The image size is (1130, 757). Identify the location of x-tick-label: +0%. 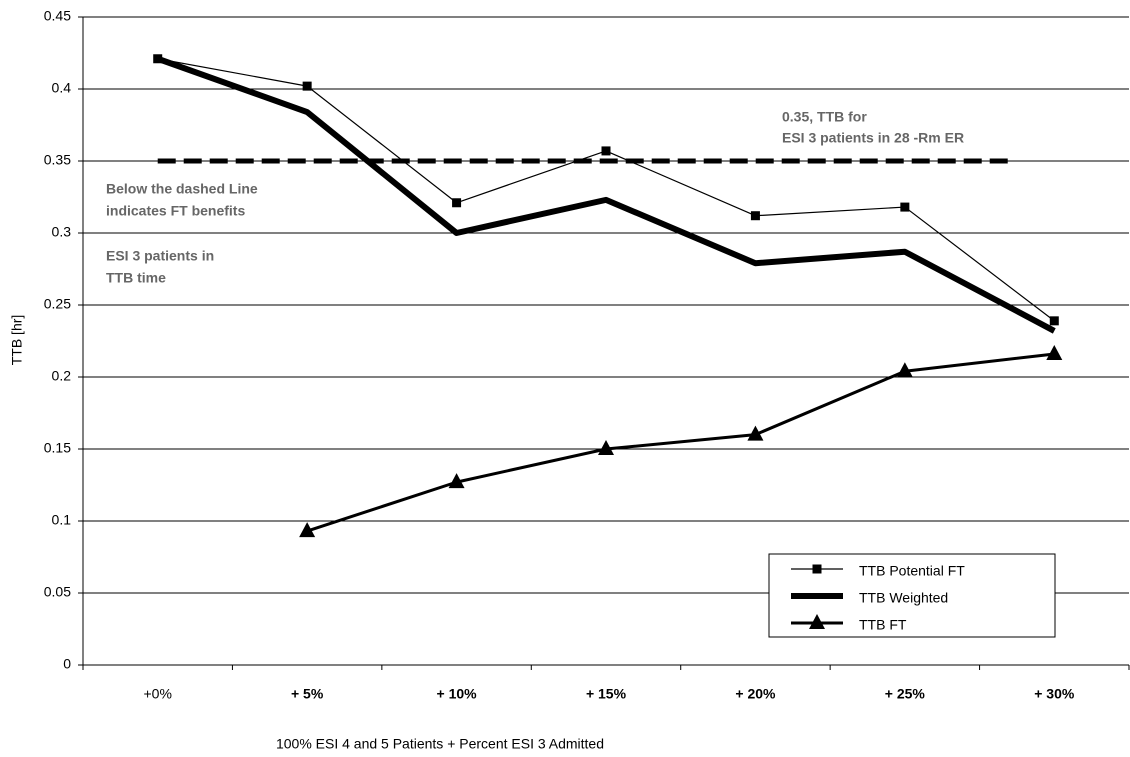
(158, 694).